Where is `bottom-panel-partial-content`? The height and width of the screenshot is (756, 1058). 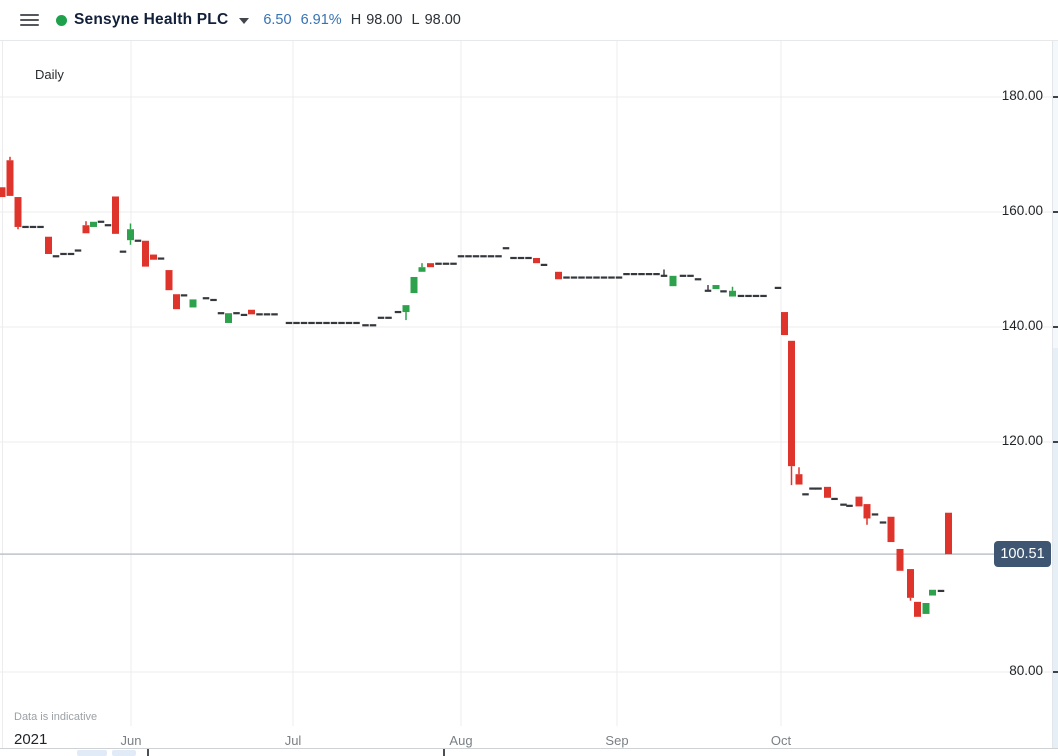 bottom-panel-partial-content is located at coordinates (92, 753).